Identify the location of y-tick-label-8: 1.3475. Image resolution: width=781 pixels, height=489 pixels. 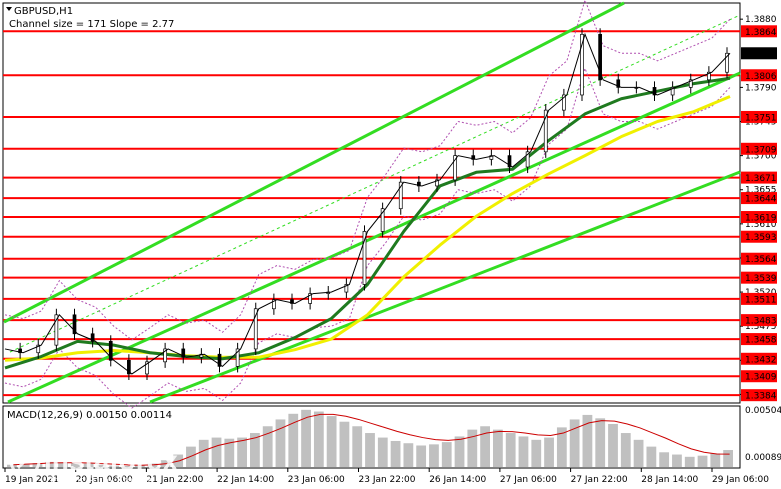
(761, 327).